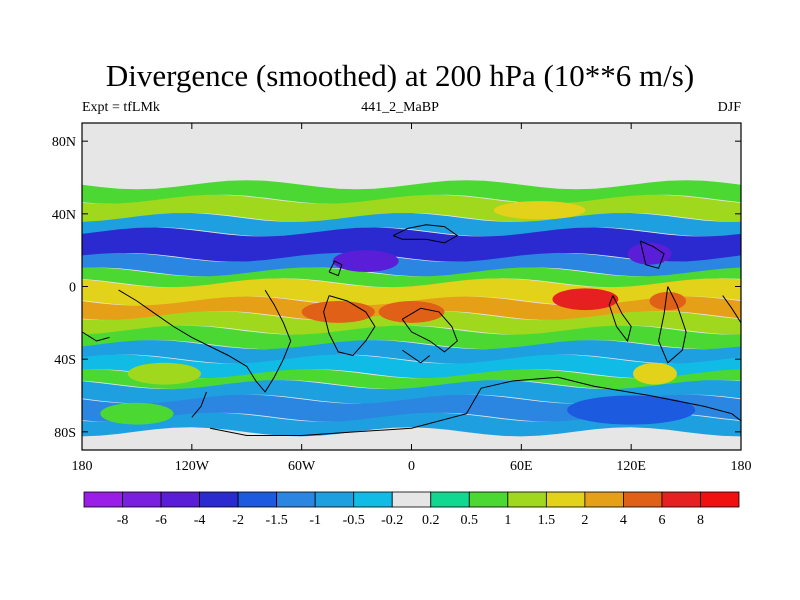 The width and height of the screenshot is (800, 600). Describe the element at coordinates (64, 215) in the screenshot. I see `y-tick-label: 40N` at that location.